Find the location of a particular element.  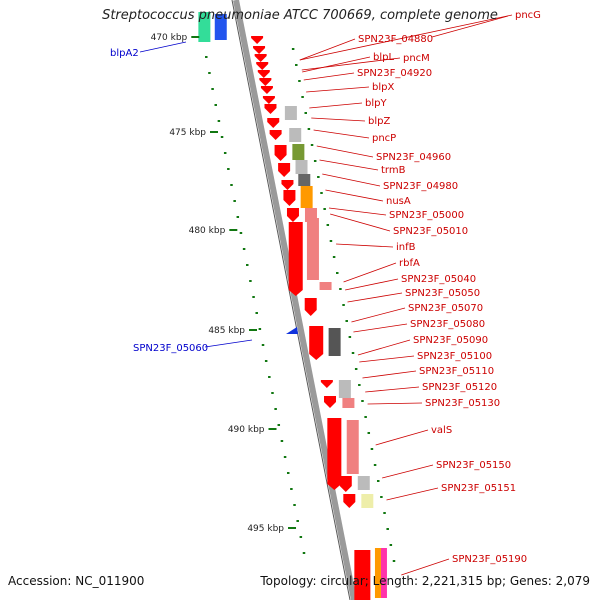

gene-label: SPN23F_04980 is located at coordinates (420, 186).